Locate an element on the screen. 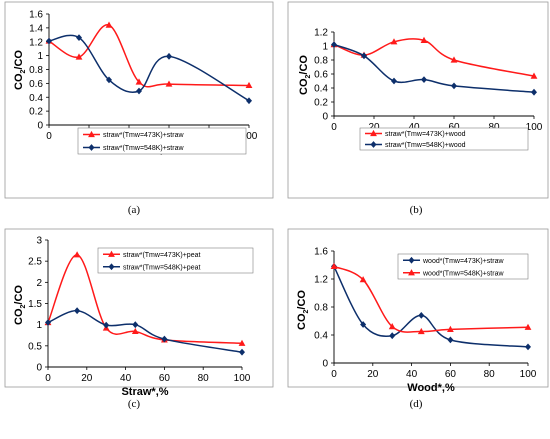  panel-label: (b) is located at coordinates (416, 210).